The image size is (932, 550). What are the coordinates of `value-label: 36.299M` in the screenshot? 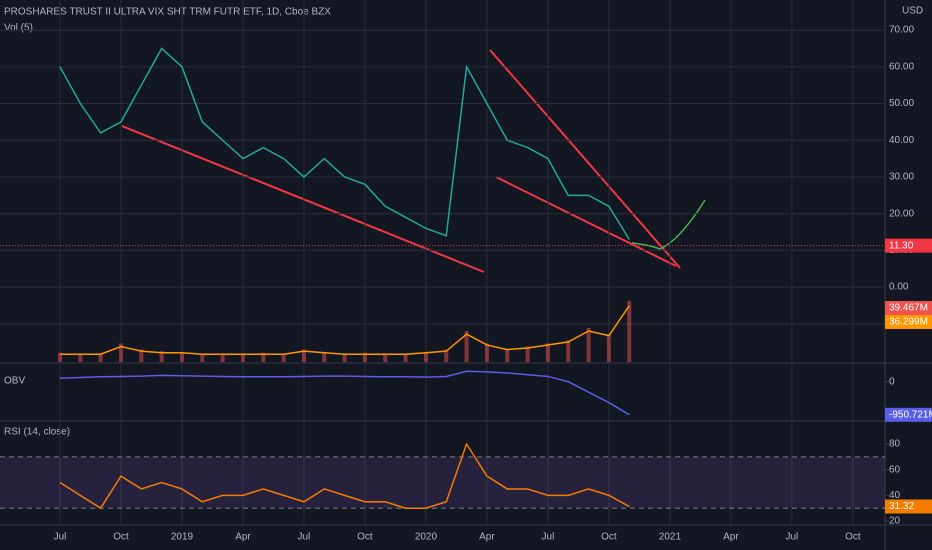 It's located at (908, 322).